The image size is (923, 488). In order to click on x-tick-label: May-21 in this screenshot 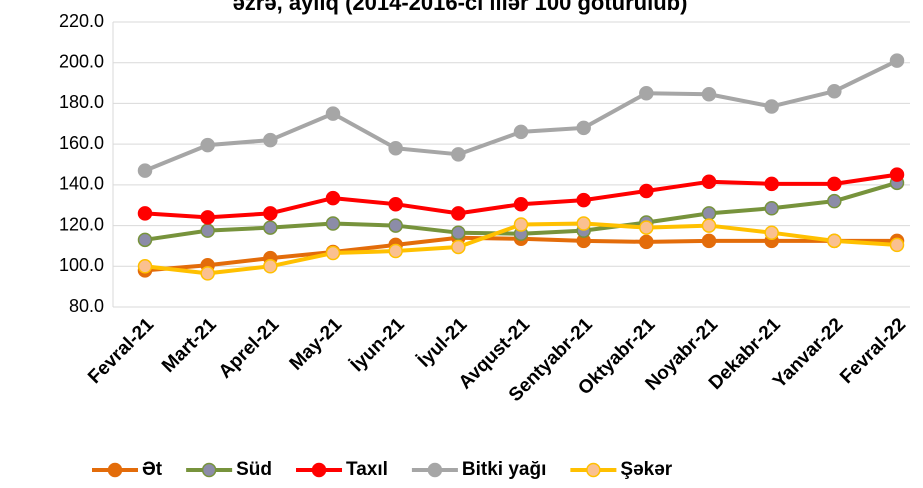, I will do `click(316, 344)`.